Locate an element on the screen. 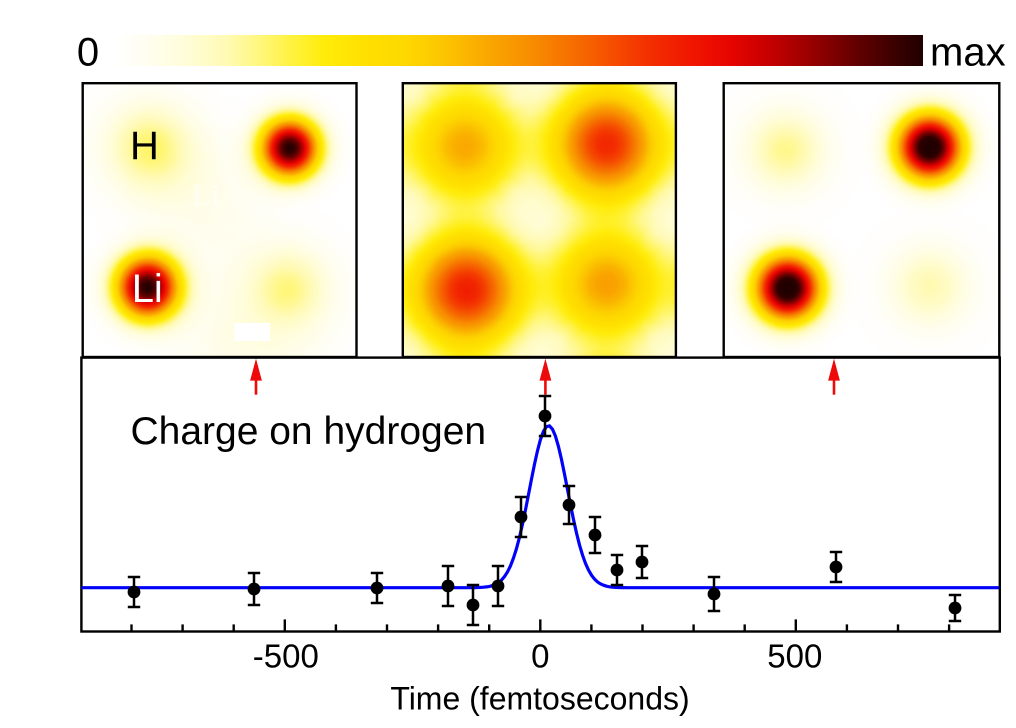 This screenshot has width=1016, height=728. svg-text: Time (femtoseconds) is located at coordinates (539, 699).